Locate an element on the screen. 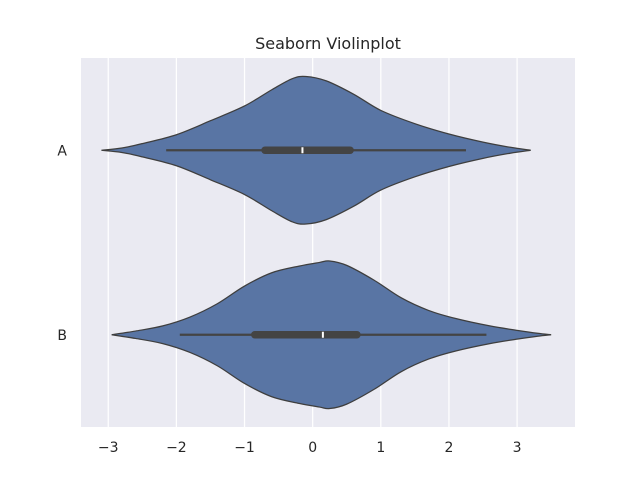 Image resolution: width=640 pixels, height=480 pixels. x-tick-label: 0 is located at coordinates (312, 448).